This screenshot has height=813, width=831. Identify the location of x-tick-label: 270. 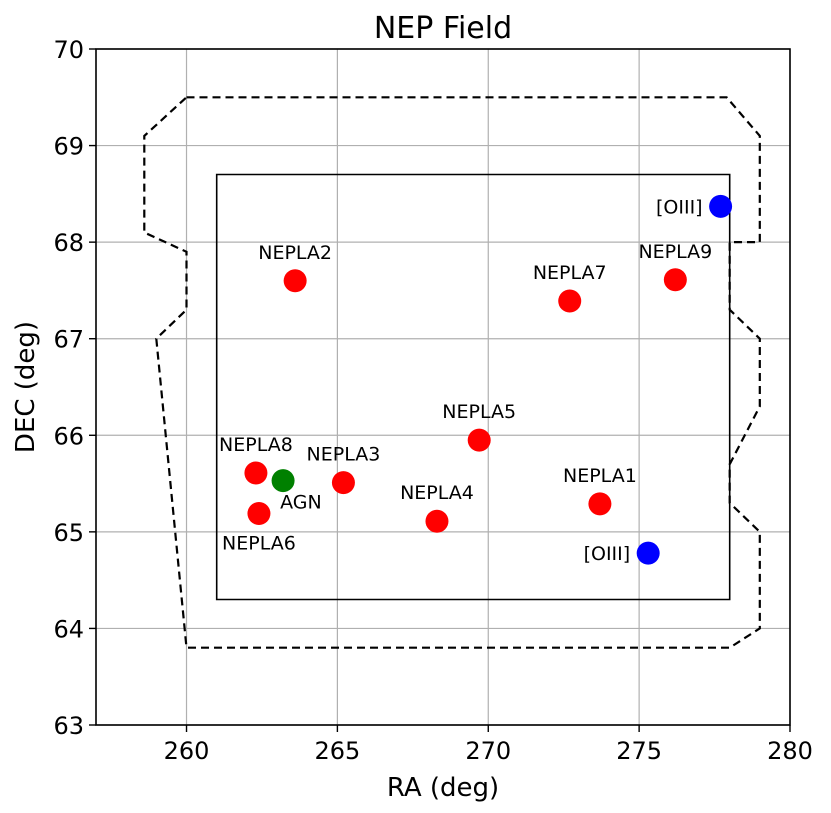
(488, 751).